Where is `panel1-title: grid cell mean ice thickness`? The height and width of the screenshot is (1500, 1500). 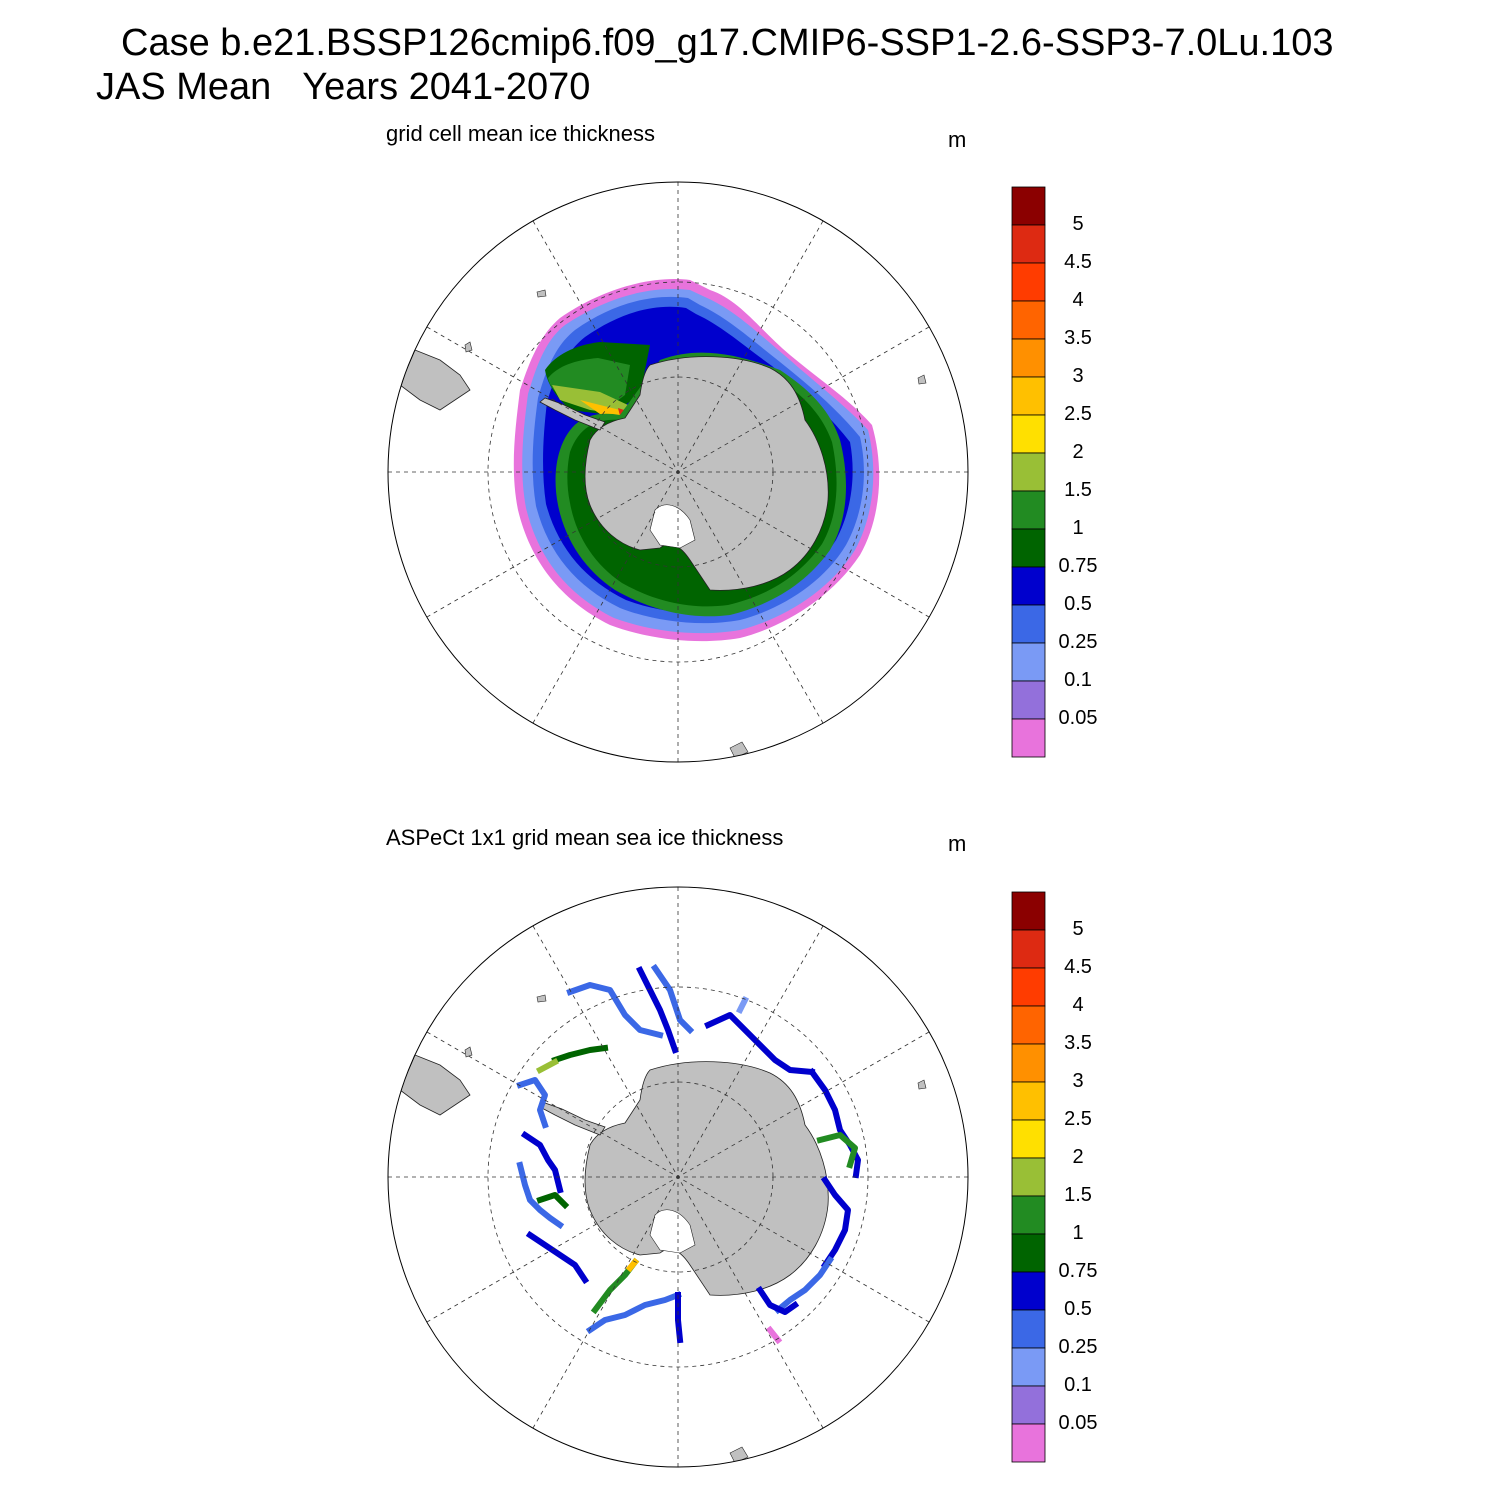
panel1-title: grid cell mean ice thickness is located at coordinates (521, 133).